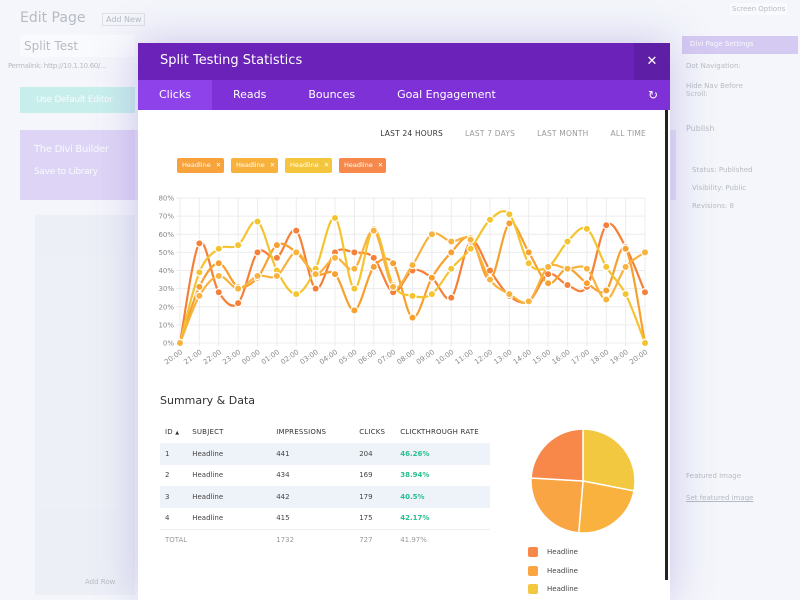 The height and width of the screenshot is (600, 800). What do you see at coordinates (166, 253) in the screenshot?
I see `y-tick-label: 50%` at bounding box center [166, 253].